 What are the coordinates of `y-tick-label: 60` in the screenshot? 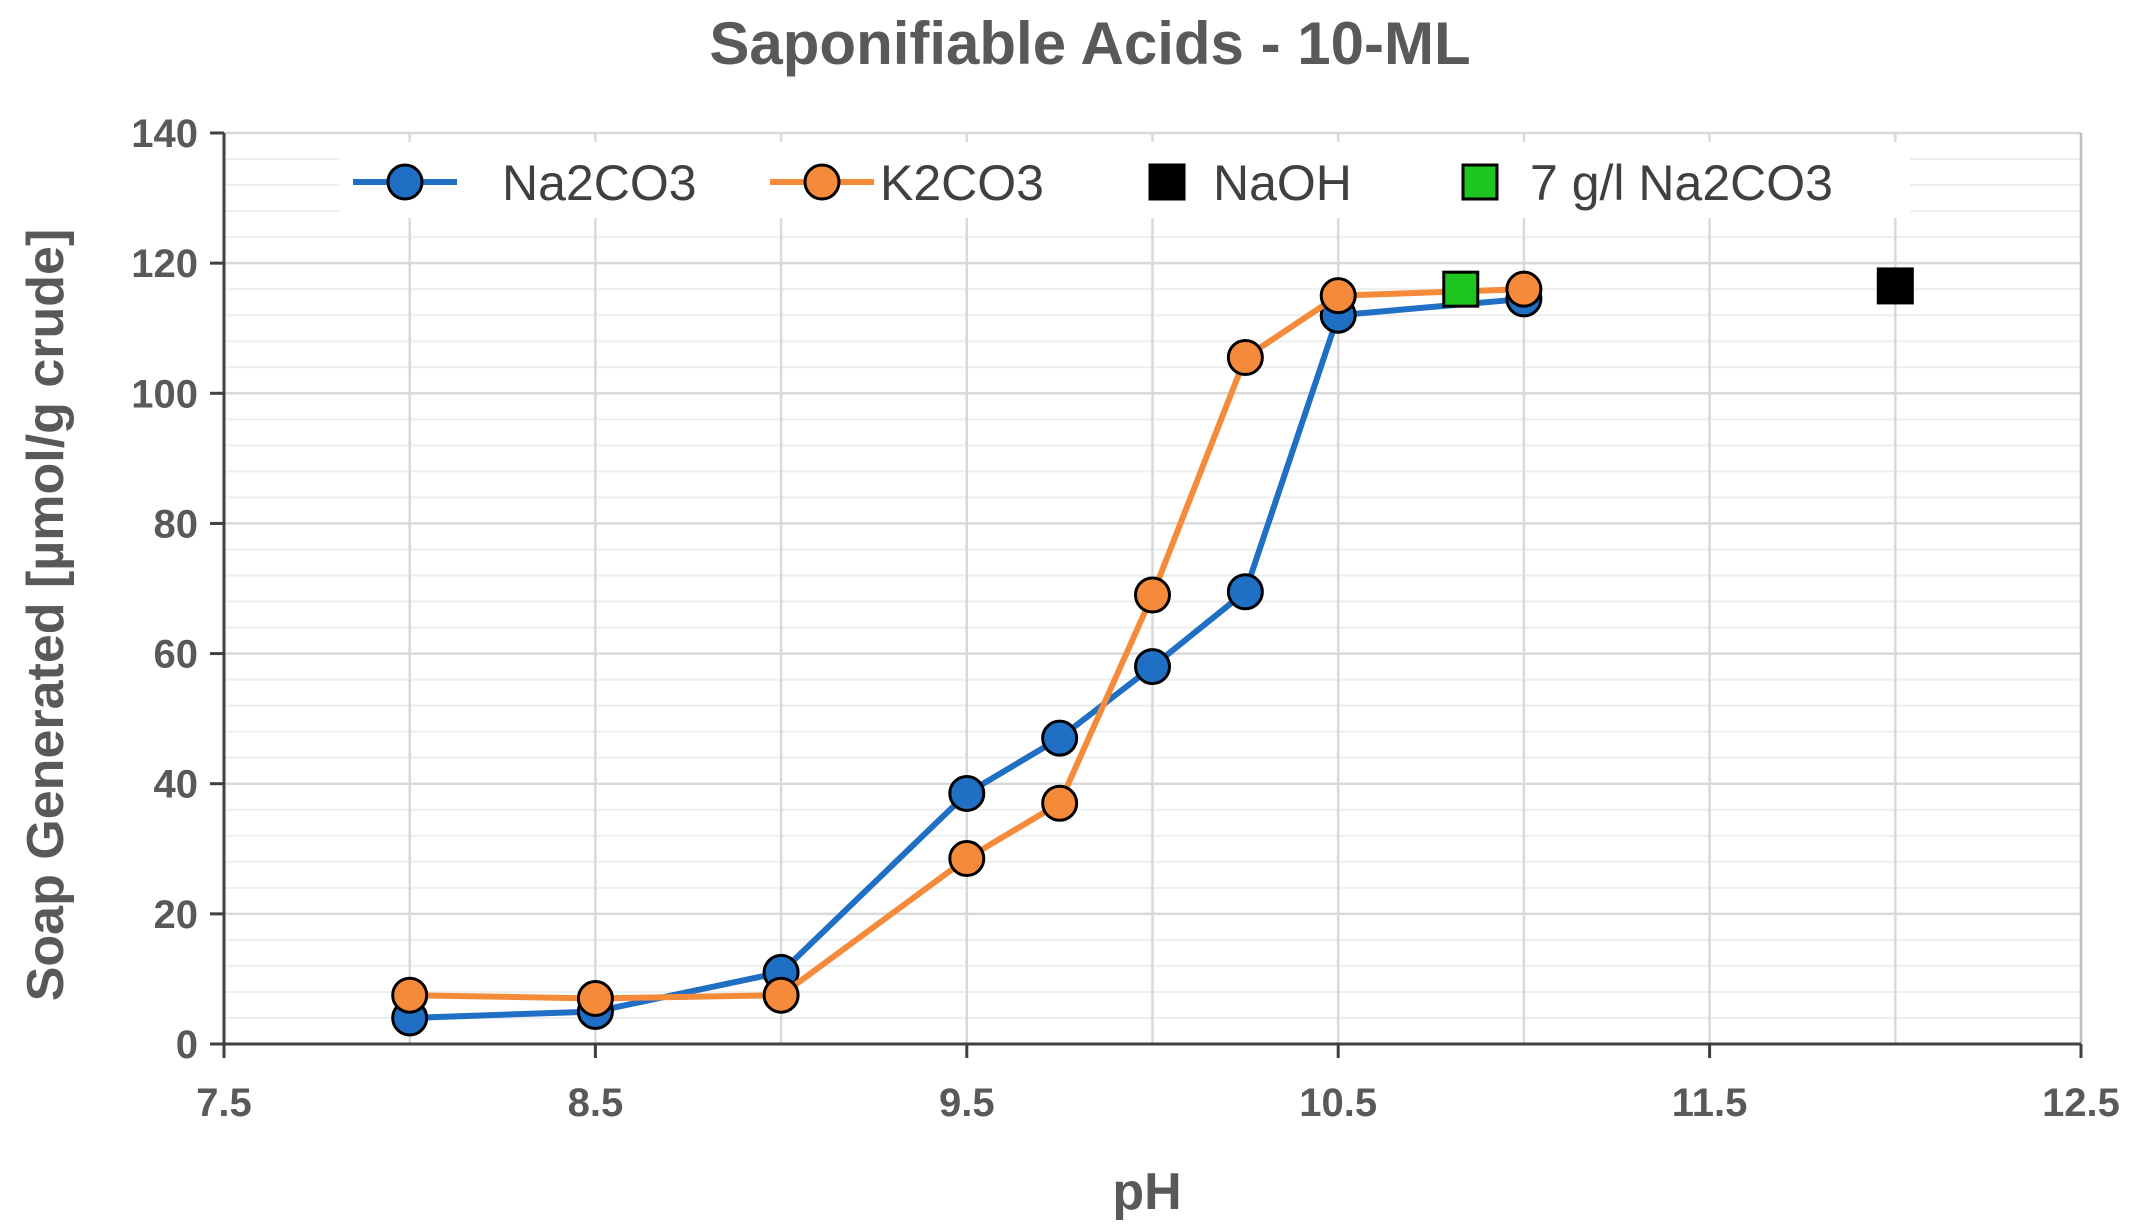 It's located at (176, 655).